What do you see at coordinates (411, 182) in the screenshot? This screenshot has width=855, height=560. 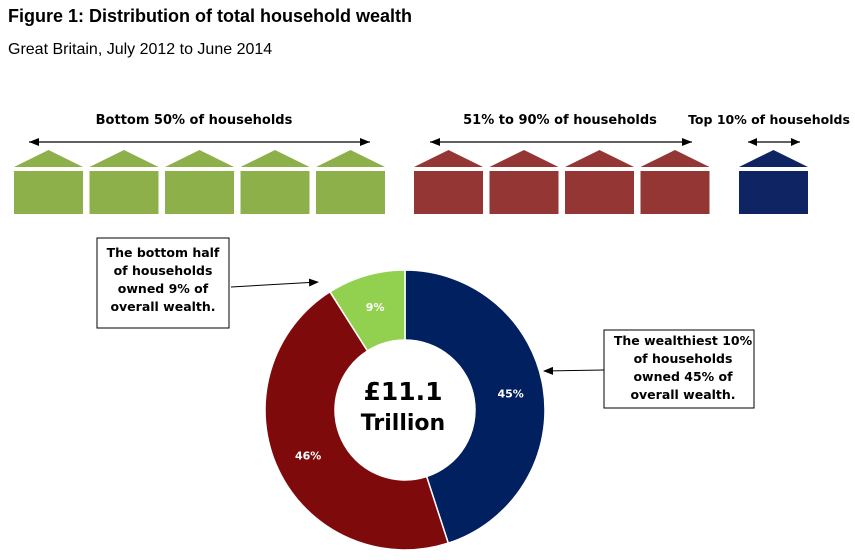 I see `household-icons` at bounding box center [411, 182].